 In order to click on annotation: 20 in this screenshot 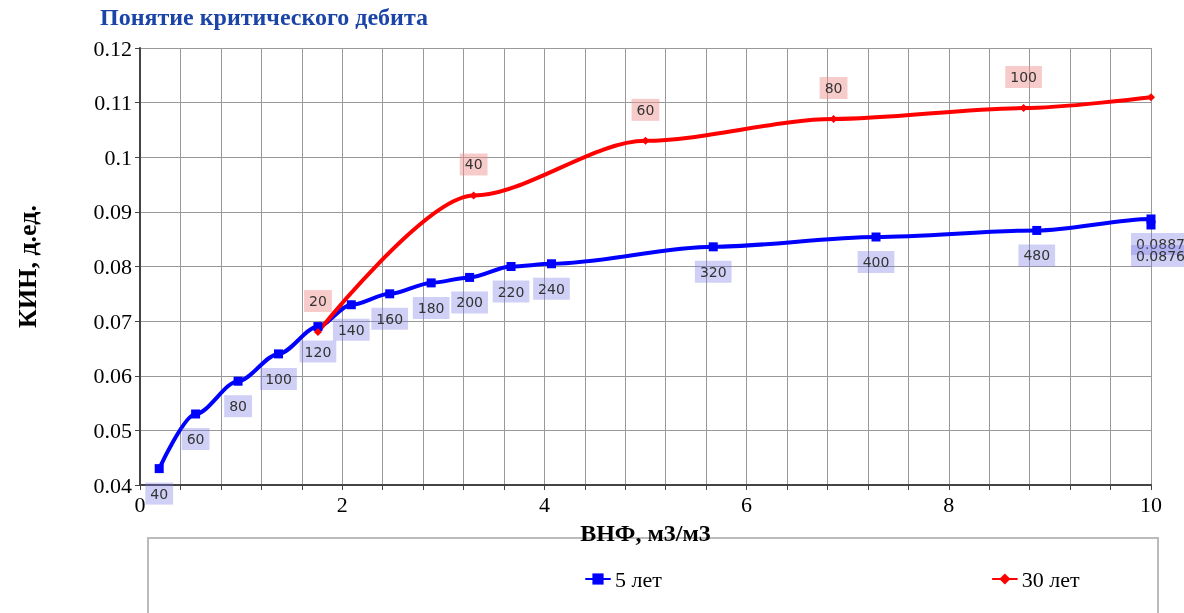, I will do `click(318, 301)`.